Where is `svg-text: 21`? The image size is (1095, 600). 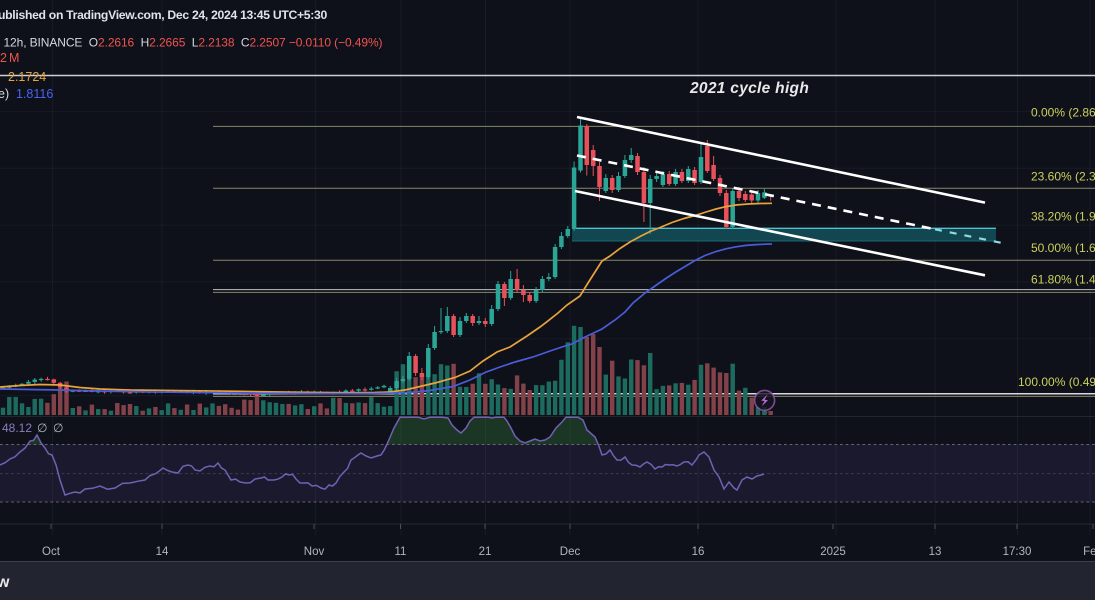
svg-text: 21 is located at coordinates (485, 552).